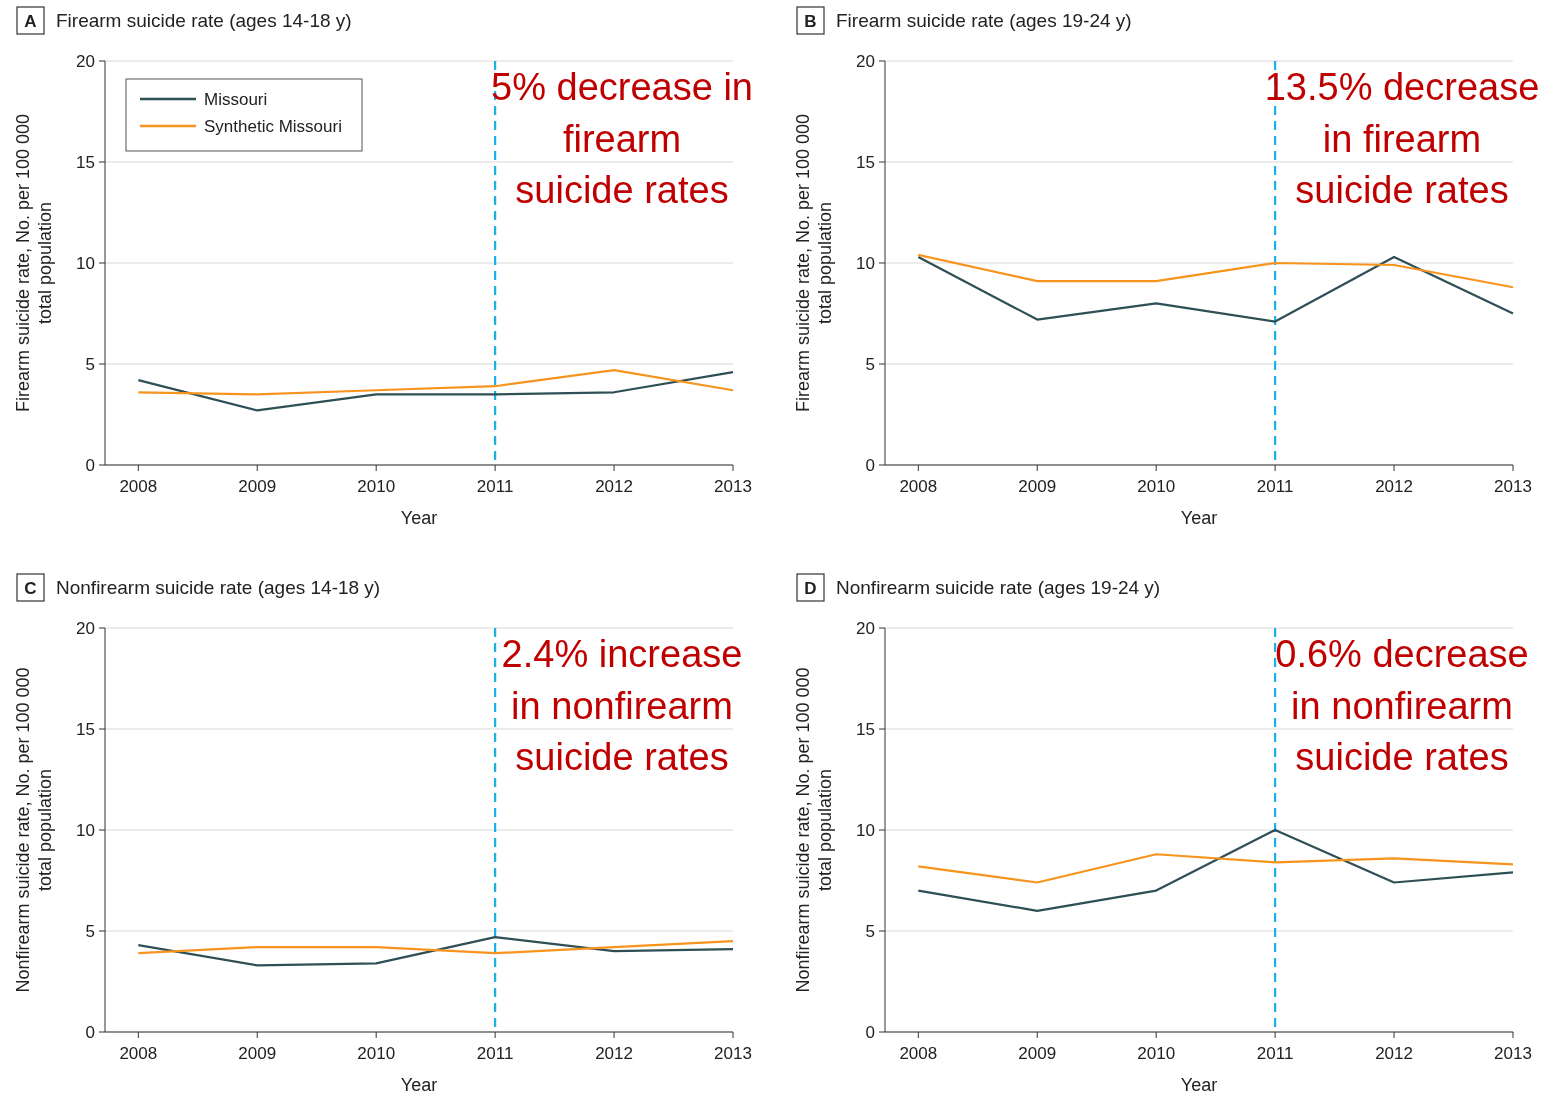 This screenshot has width=1560, height=1094. I want to click on chart-title: Nonfirearm suicide rate (ages 19-24 y), so click(998, 587).